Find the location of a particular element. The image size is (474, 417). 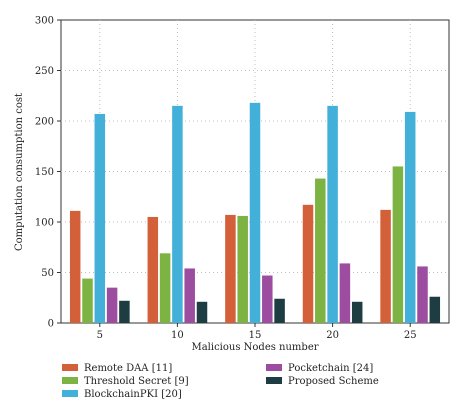

legend-label: BlockchainPKI [20] is located at coordinates (133, 394).